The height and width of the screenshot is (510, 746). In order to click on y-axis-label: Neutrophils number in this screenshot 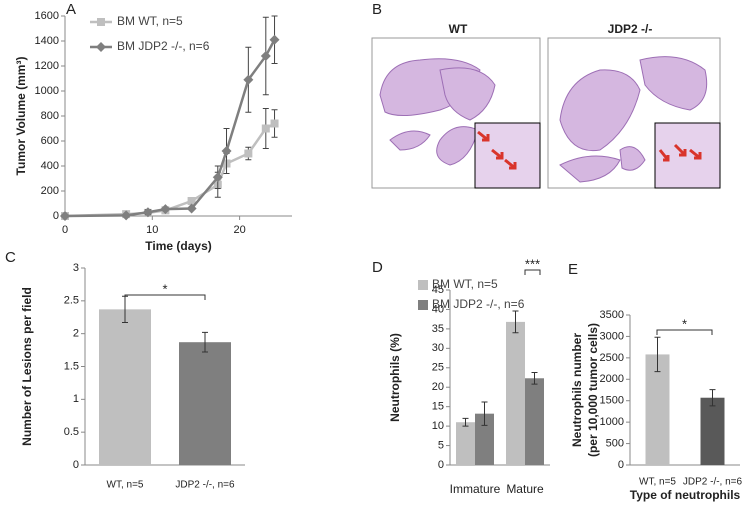, I will do `click(577, 390)`.